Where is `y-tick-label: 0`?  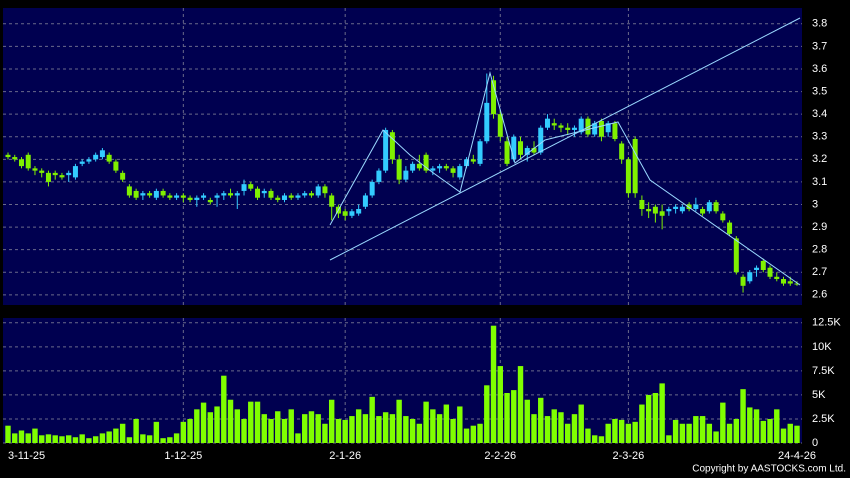 y-tick-label: 0 is located at coordinates (815, 443).